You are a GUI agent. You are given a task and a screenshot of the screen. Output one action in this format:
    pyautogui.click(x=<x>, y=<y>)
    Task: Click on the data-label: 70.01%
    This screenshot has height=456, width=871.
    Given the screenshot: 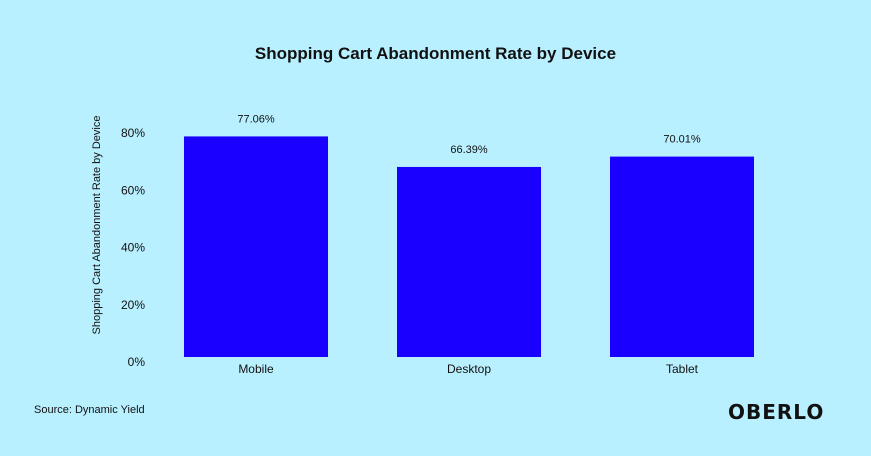 What is the action you would take?
    pyautogui.click(x=682, y=140)
    